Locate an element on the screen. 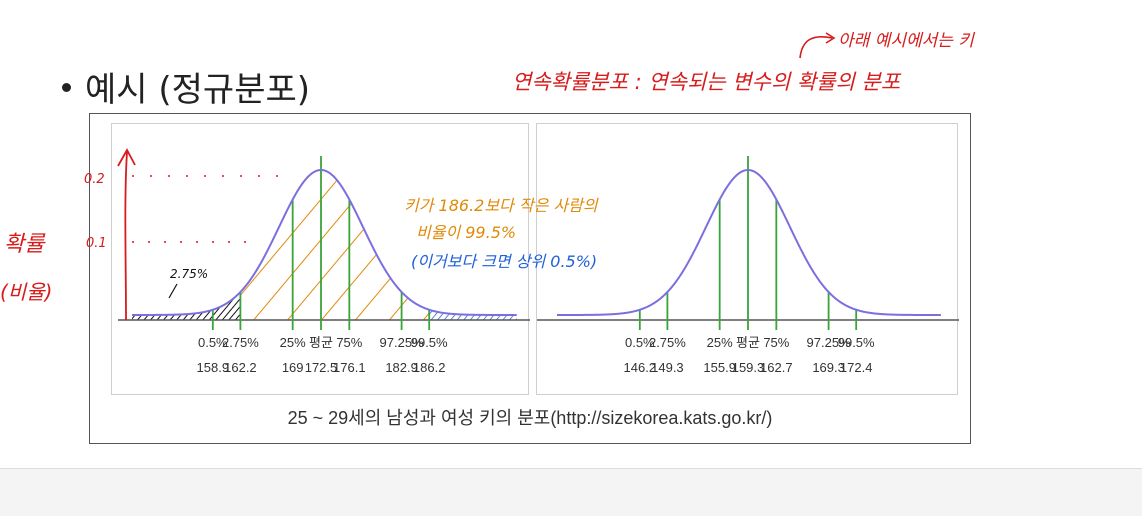 The width and height of the screenshot is (1142, 516). blue-note: (이거보다 크면 상위 0.5%) is located at coordinates (504, 261).